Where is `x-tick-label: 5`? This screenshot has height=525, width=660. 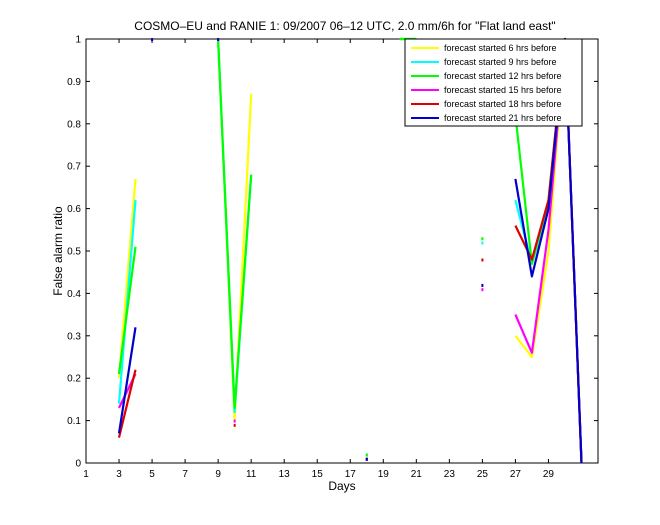
x-tick-label: 5 is located at coordinates (152, 474).